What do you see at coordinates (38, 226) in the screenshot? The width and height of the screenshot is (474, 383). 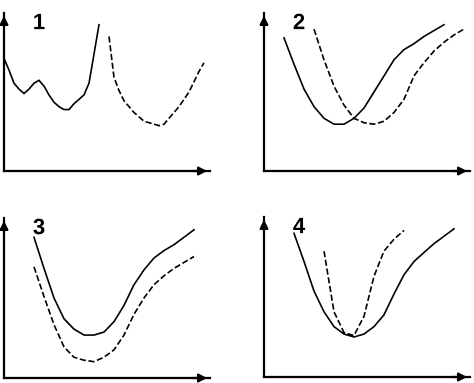 I see `chart-title: 3` at bounding box center [38, 226].